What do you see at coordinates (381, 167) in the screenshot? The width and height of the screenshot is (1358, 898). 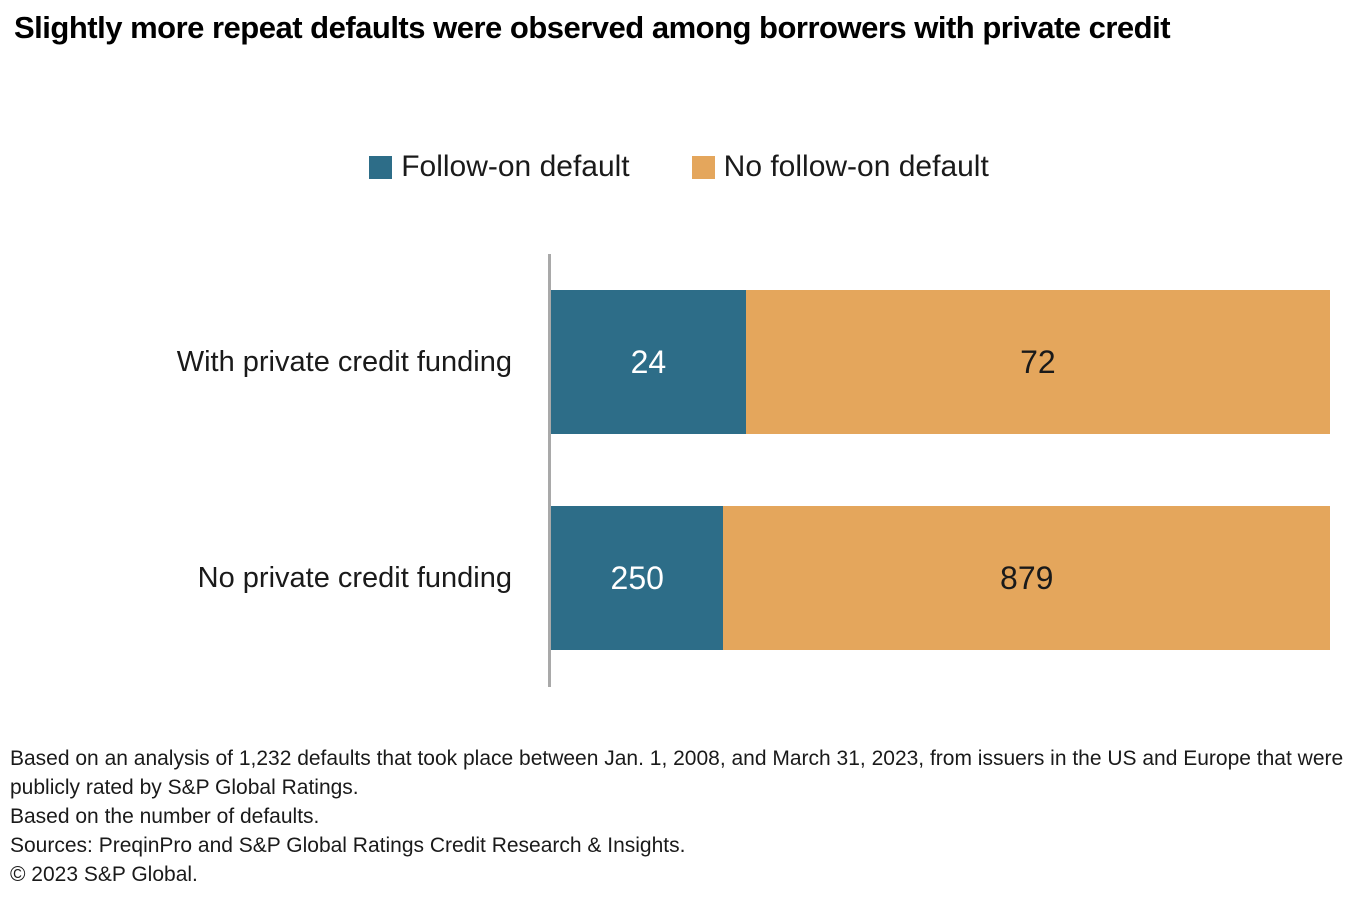 I see `legend-swatch-follow-on` at bounding box center [381, 167].